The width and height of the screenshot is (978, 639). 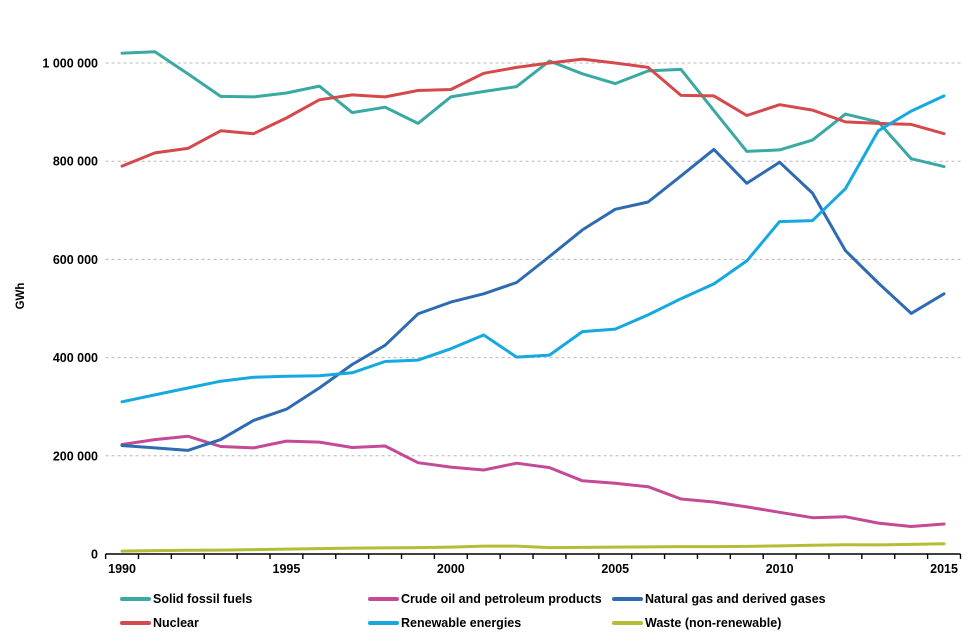 What do you see at coordinates (135, 599) in the screenshot?
I see `legend-swatch-solid-fossil-fuels` at bounding box center [135, 599].